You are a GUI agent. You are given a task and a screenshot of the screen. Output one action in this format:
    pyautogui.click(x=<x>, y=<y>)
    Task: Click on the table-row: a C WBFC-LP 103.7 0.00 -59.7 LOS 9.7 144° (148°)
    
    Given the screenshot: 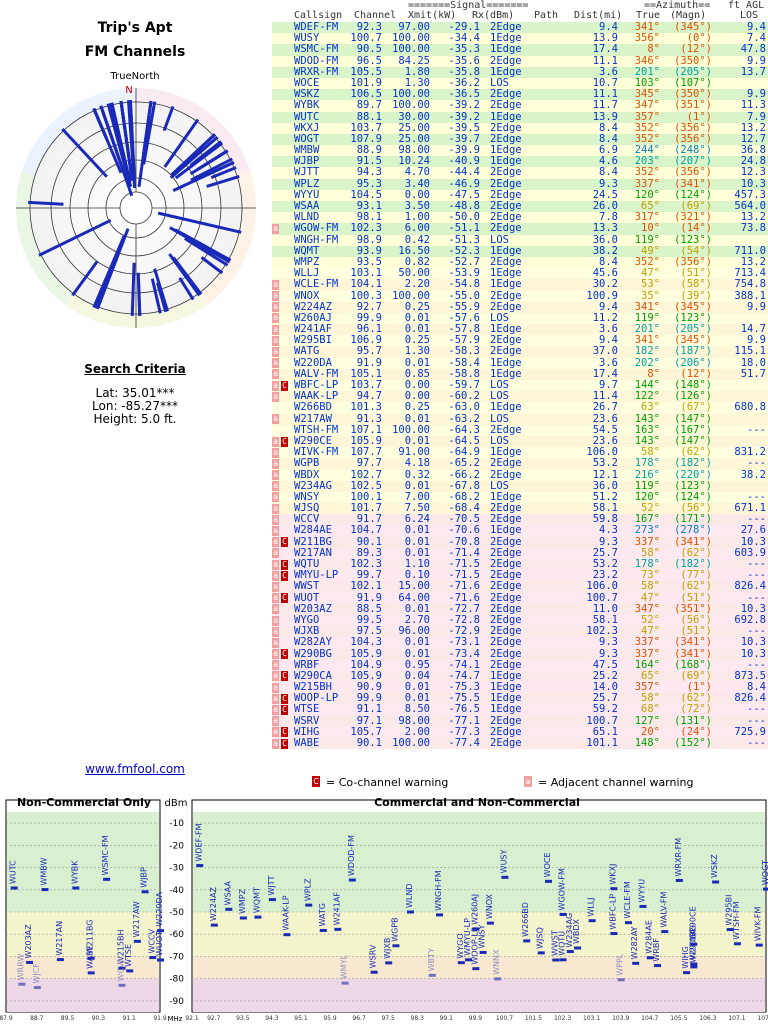 What is the action you would take?
    pyautogui.click(x=520, y=385)
    